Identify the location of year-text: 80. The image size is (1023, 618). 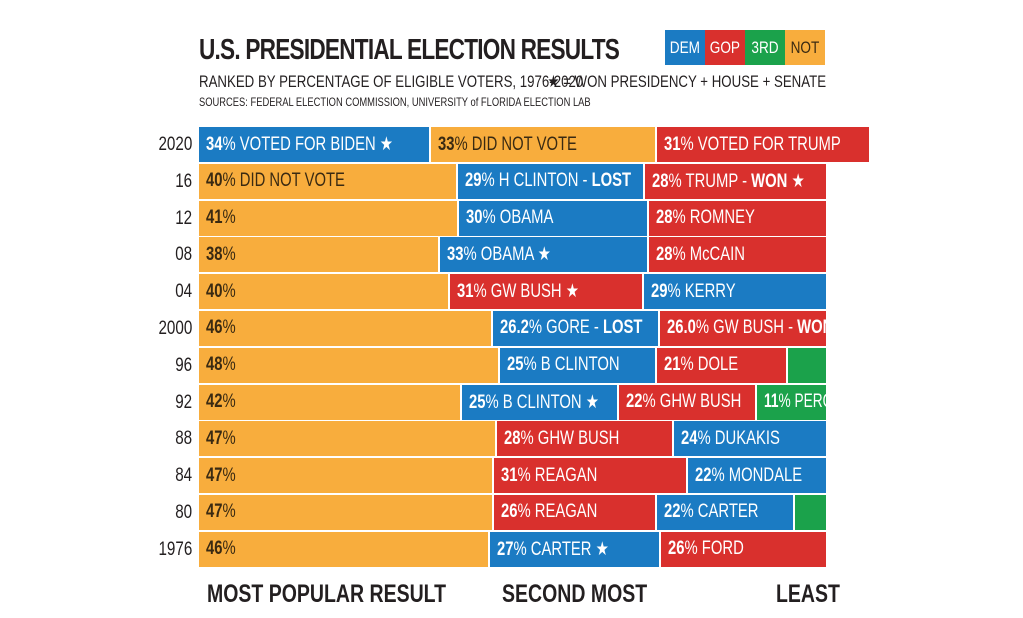
(183, 512).